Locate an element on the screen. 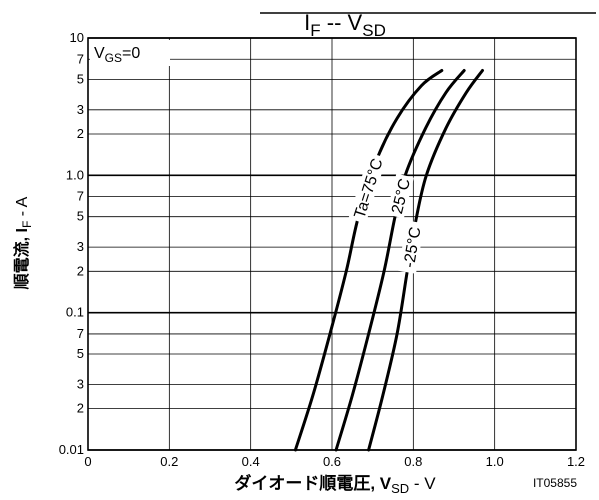 Image resolution: width=599 pixels, height=500 pixels. condition-label: VGS=0 is located at coordinates (117, 55).